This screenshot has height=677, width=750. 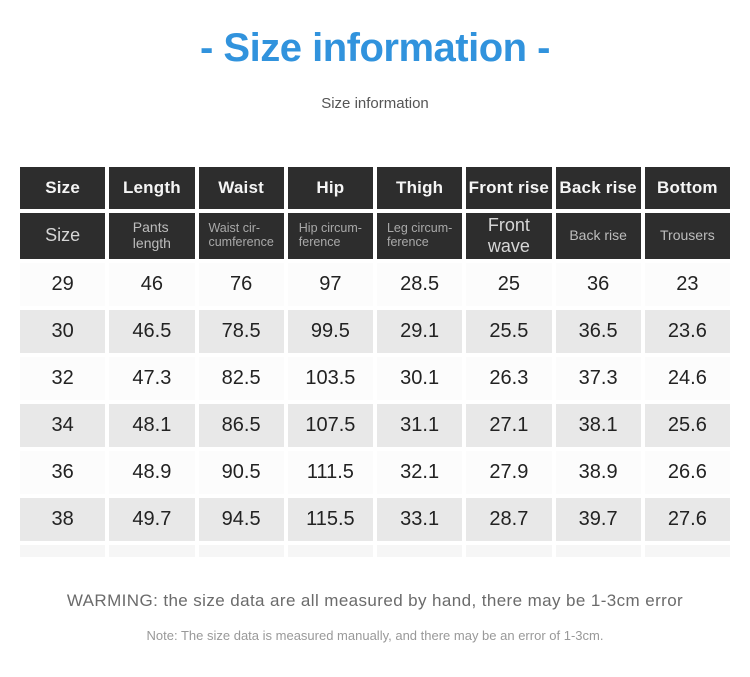 I want to click on cell-length: 49.7, so click(x=152, y=519).